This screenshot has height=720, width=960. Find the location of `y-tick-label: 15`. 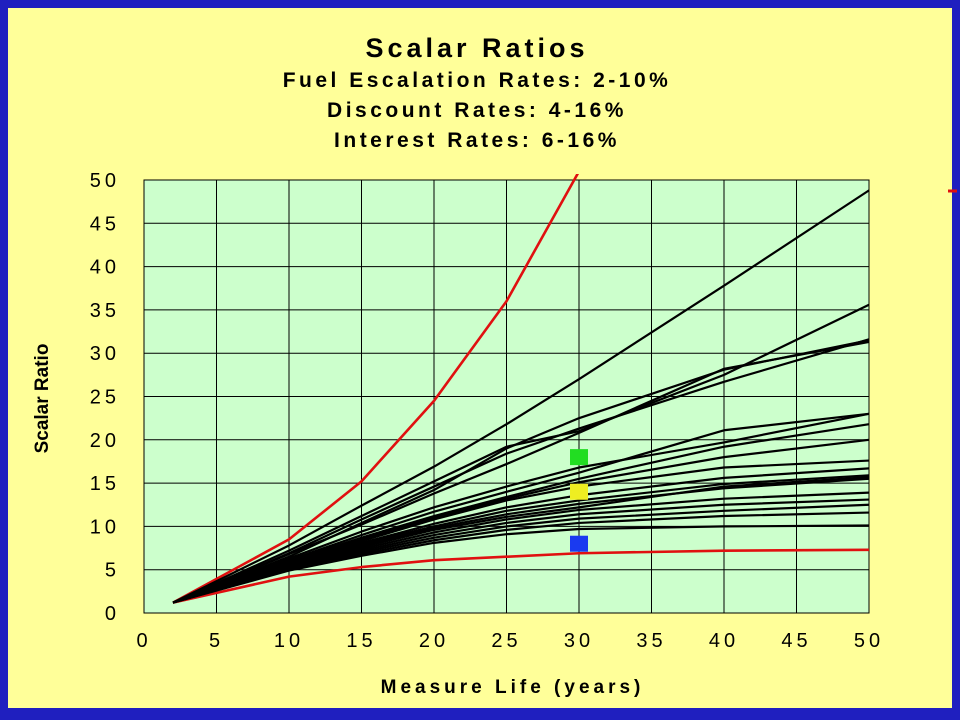

y-tick-label: 15 is located at coordinates (105, 484).